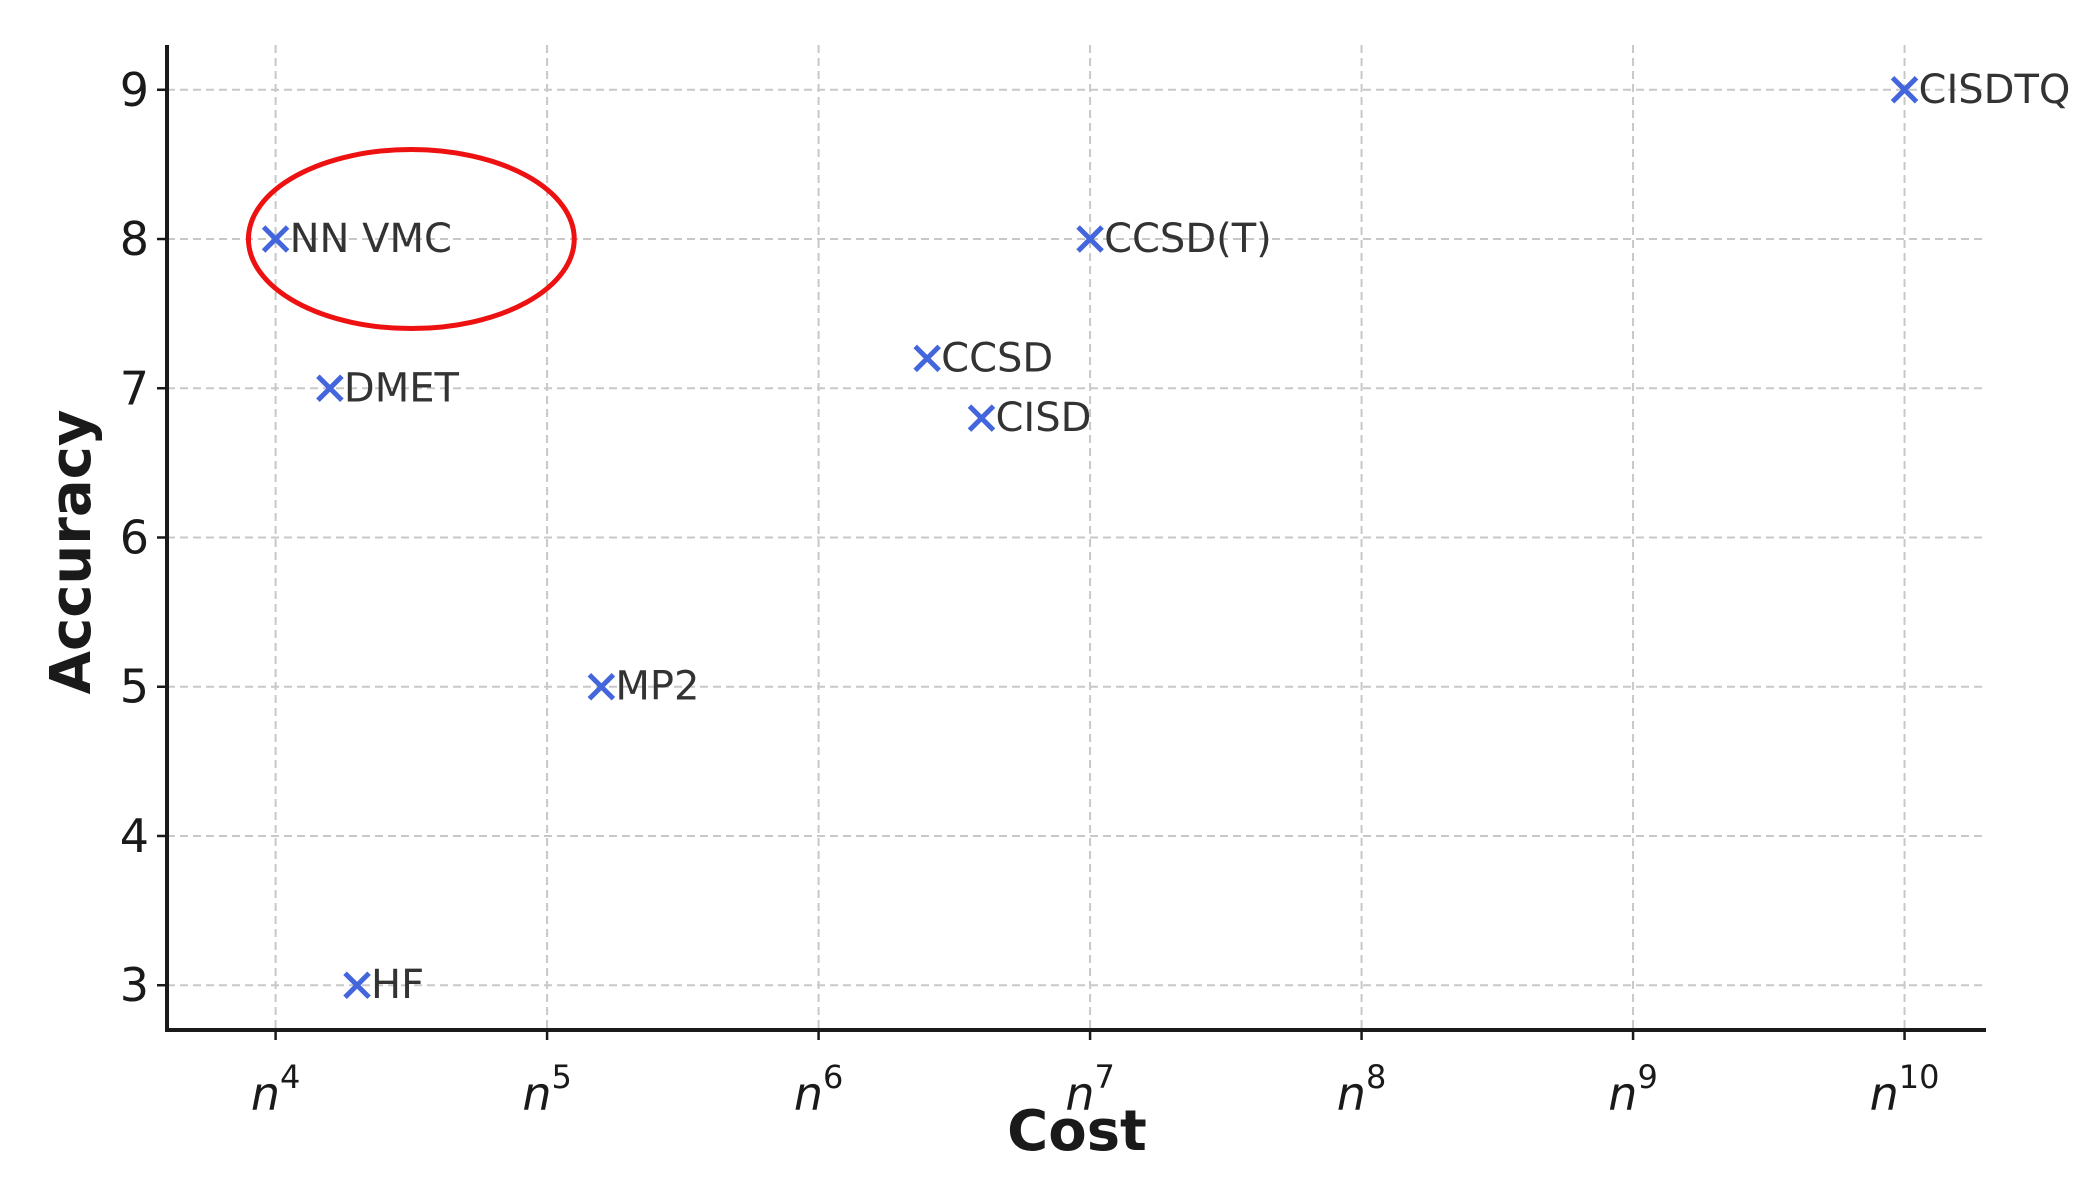  Describe the element at coordinates (134, 388) in the screenshot. I see `y-tick-label: 7` at that location.